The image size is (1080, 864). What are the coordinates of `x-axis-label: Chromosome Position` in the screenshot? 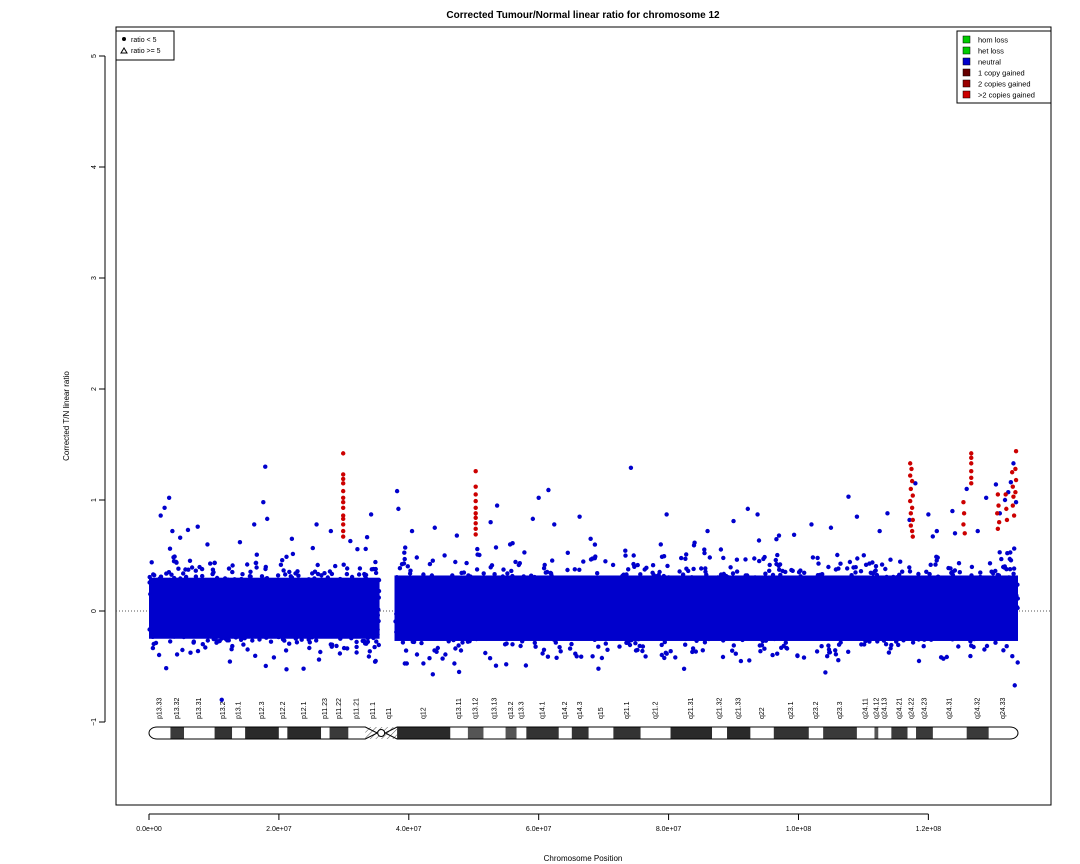 It's located at (583, 858).